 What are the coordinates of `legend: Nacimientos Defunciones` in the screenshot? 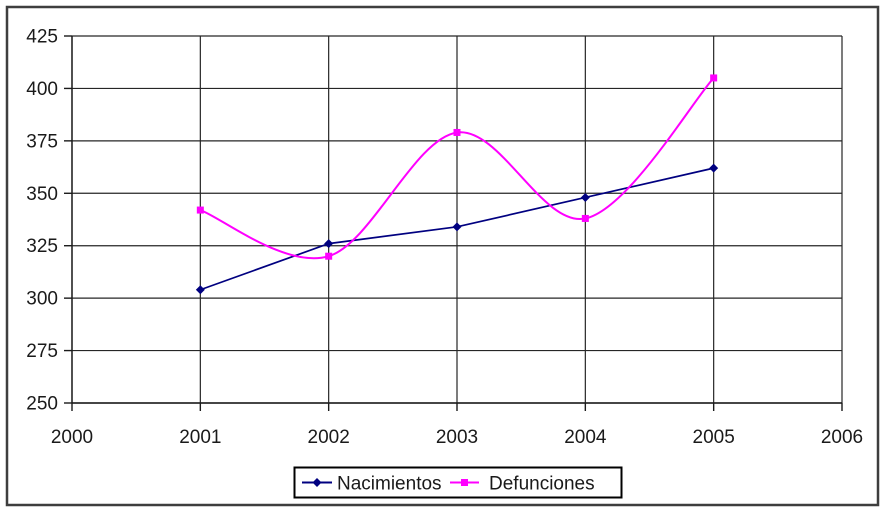 It's located at (458, 482).